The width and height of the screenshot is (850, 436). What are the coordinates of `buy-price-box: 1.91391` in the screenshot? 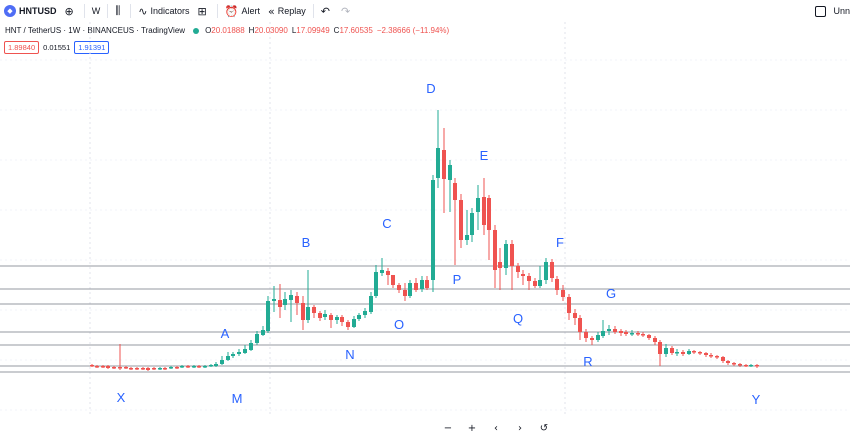 It's located at (92, 47).